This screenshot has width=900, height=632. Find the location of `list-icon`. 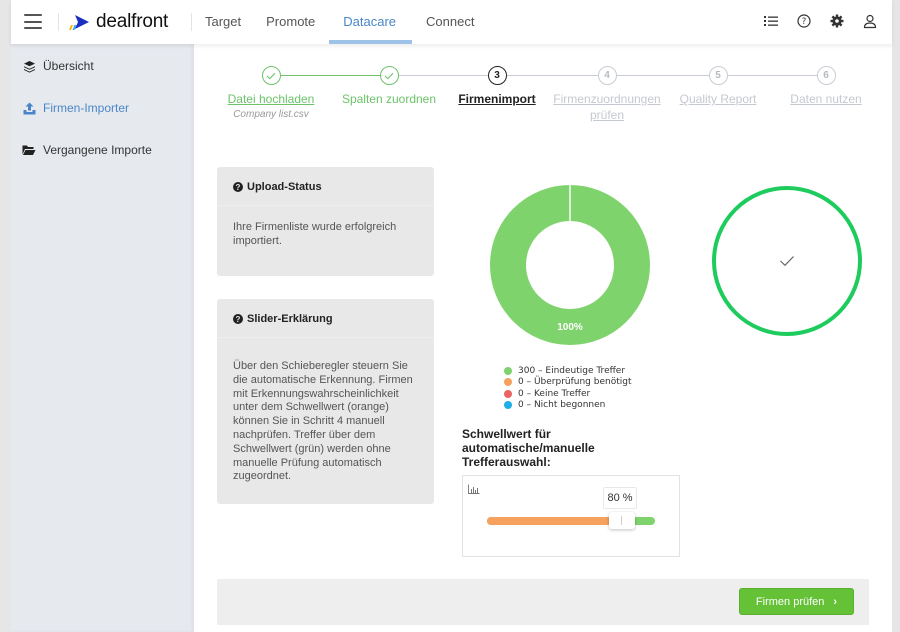

list-icon is located at coordinates (771, 21).